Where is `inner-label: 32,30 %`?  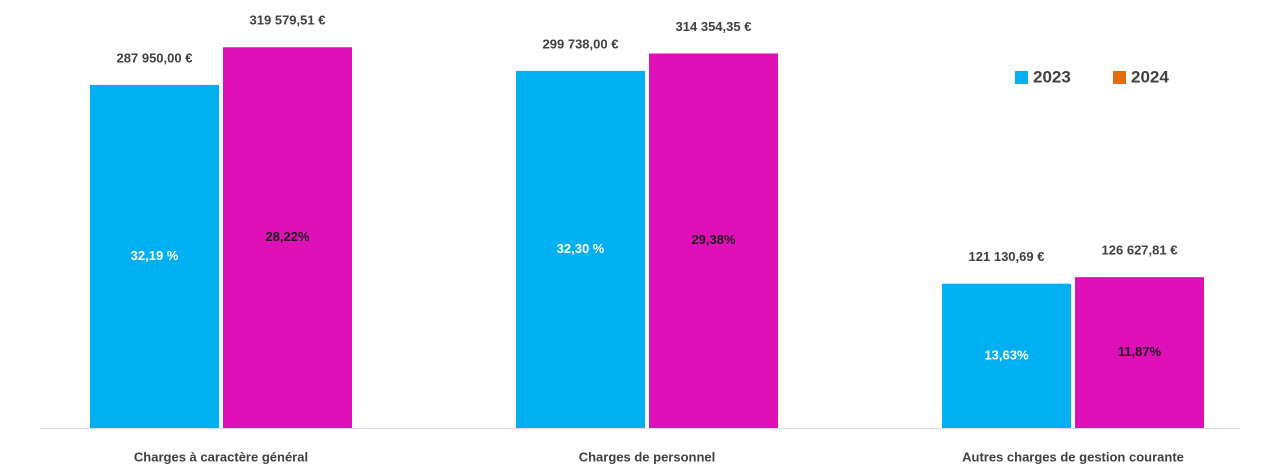
inner-label: 32,30 % is located at coordinates (581, 248).